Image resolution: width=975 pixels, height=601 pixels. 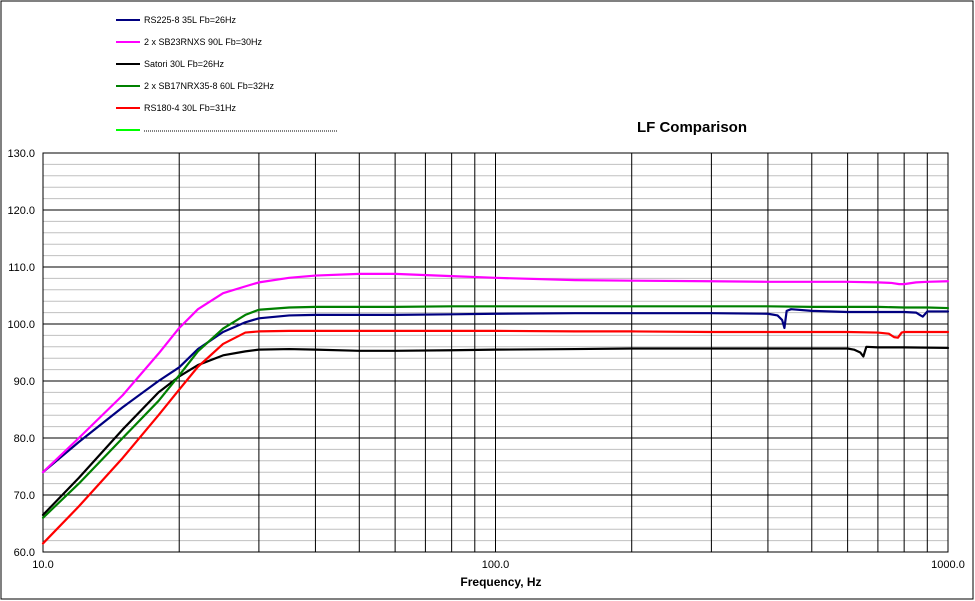 What do you see at coordinates (21, 325) in the screenshot?
I see `y-tick-label: 100.0` at bounding box center [21, 325].